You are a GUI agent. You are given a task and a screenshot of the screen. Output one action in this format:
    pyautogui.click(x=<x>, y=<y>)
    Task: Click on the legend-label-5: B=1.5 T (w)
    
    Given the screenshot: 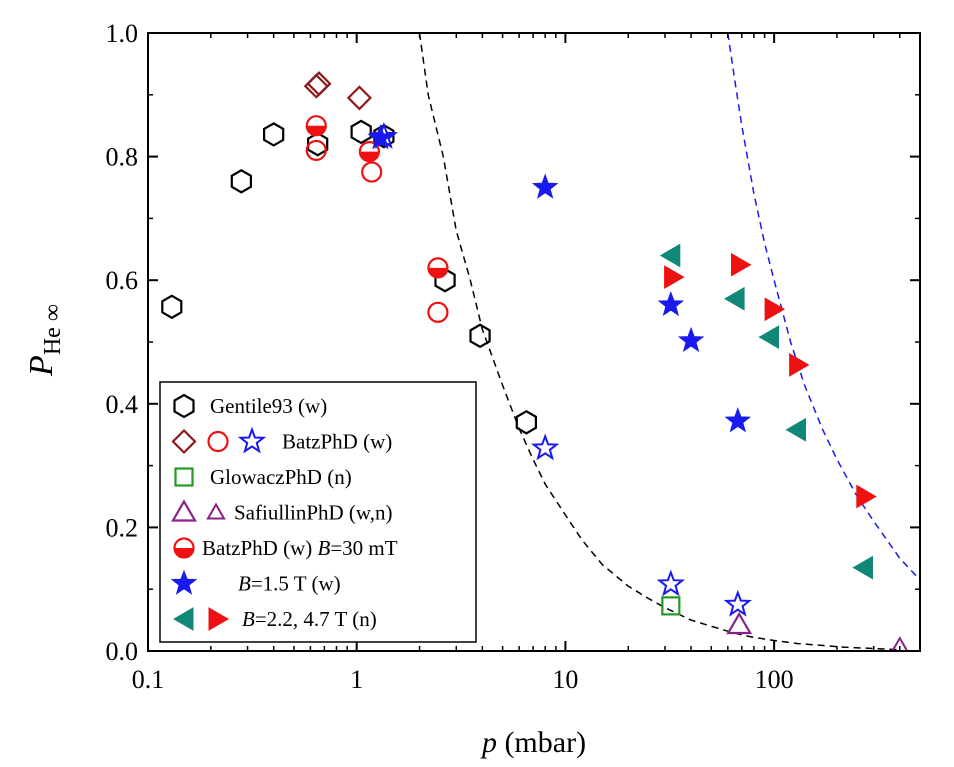 What is the action you would take?
    pyautogui.click(x=289, y=584)
    